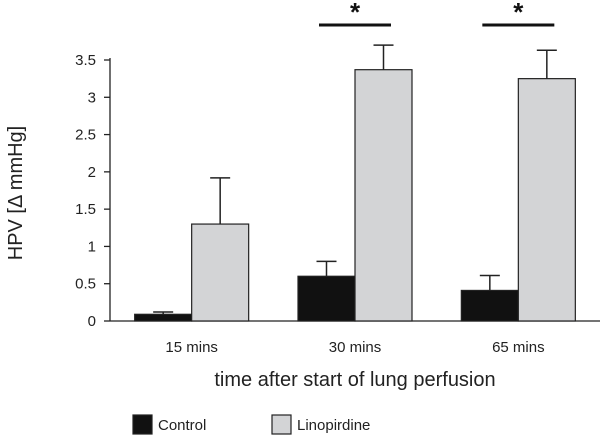 The height and width of the screenshot is (436, 600). What do you see at coordinates (354, 380) in the screenshot?
I see `x-axis-title: time after start of lung perfusion` at bounding box center [354, 380].